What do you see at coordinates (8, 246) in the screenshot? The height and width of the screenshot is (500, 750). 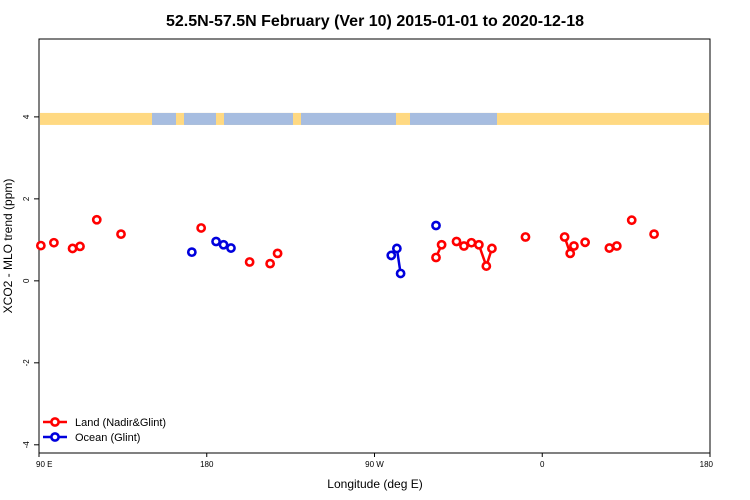 I see `y-axis-label: XCO2 - MLO trend (ppm)` at bounding box center [8, 246].